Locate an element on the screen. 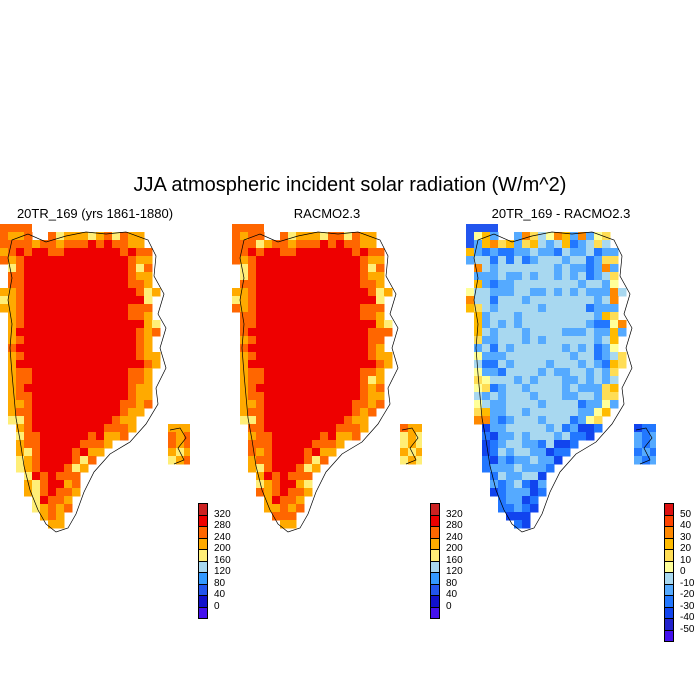 This screenshot has height=700, width=700. colorbar-label: 80 is located at coordinates (220, 583).